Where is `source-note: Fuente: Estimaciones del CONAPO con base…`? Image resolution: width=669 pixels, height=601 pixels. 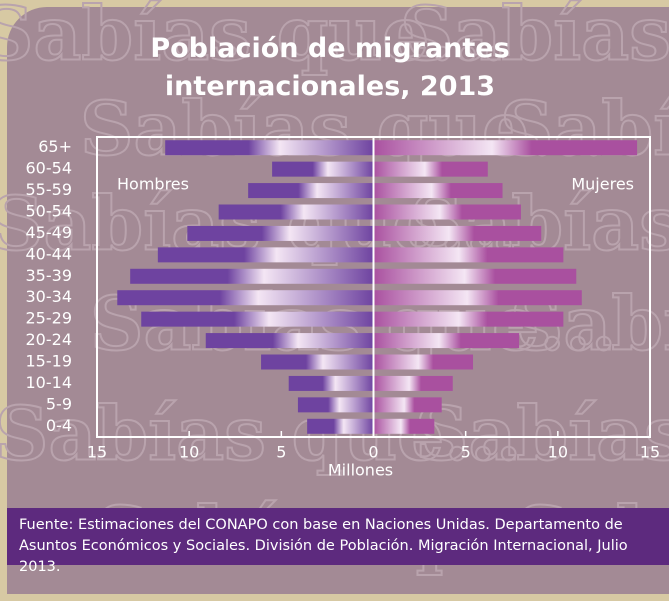
source-note: Fuente: Estimaciones del CONAPO con base… is located at coordinates (338, 541).